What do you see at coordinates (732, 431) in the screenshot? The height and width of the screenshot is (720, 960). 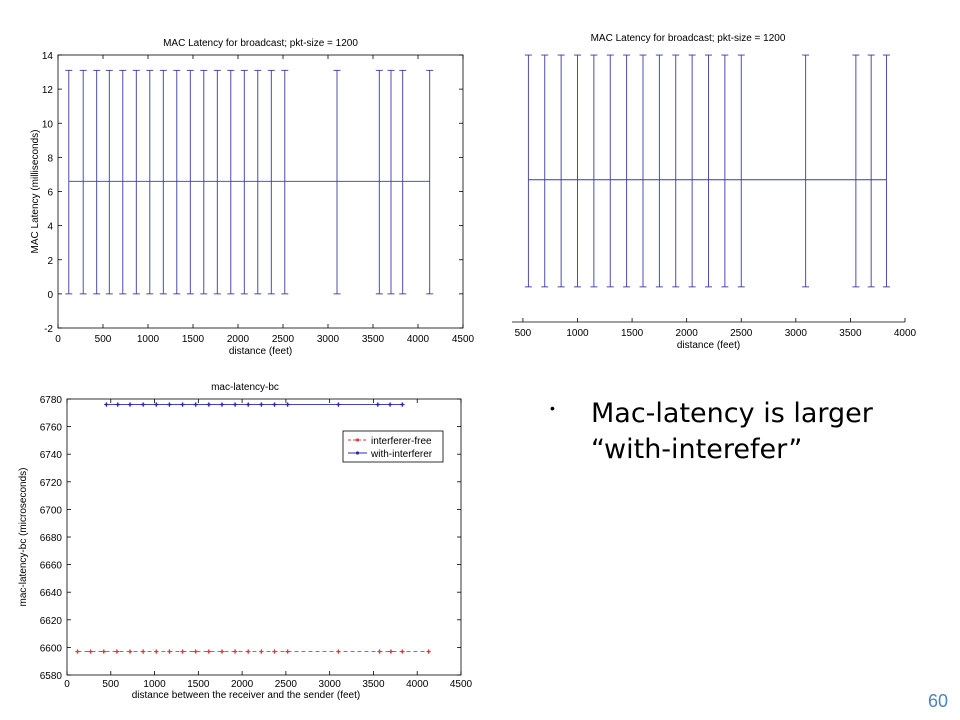 I see `bullet-text: Mac-latency is larger “with-interefer”` at bounding box center [732, 431].